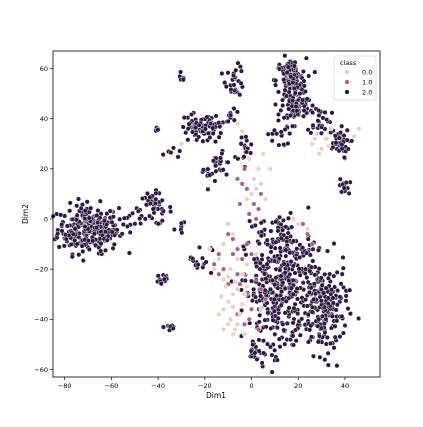 Image resolution: width=423 pixels, height=427 pixels. I want to click on y-tick-label: 60, so click(44, 69).